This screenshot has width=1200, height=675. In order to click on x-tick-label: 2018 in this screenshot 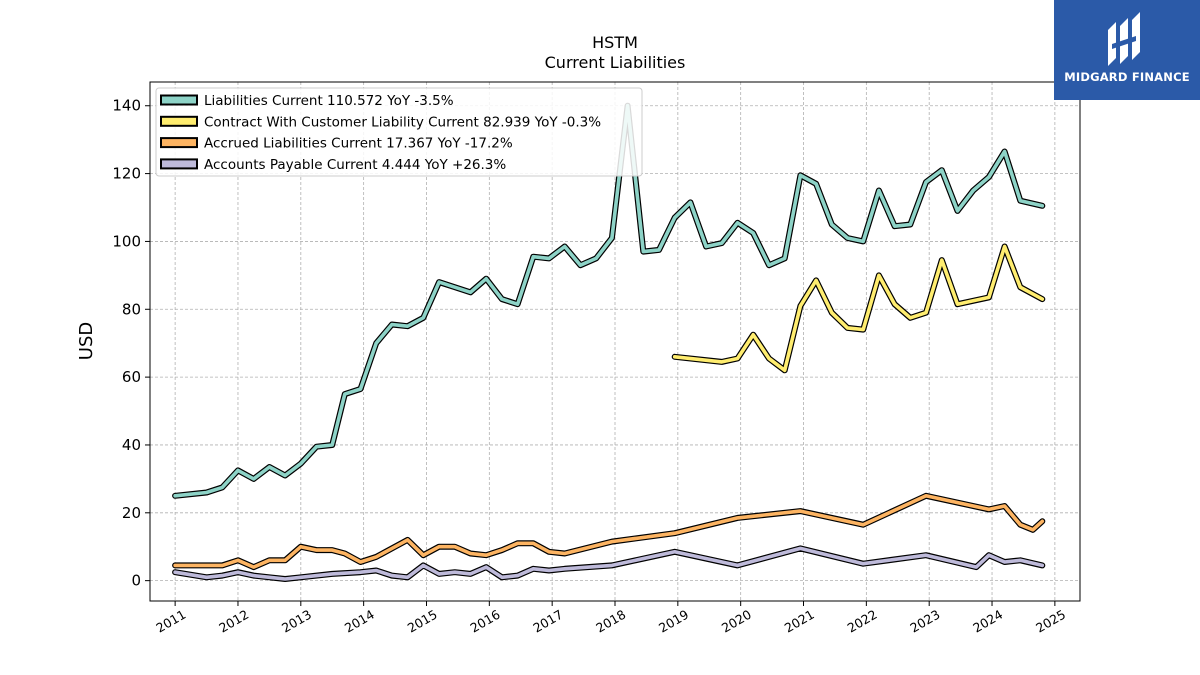, I will do `click(610, 621)`.